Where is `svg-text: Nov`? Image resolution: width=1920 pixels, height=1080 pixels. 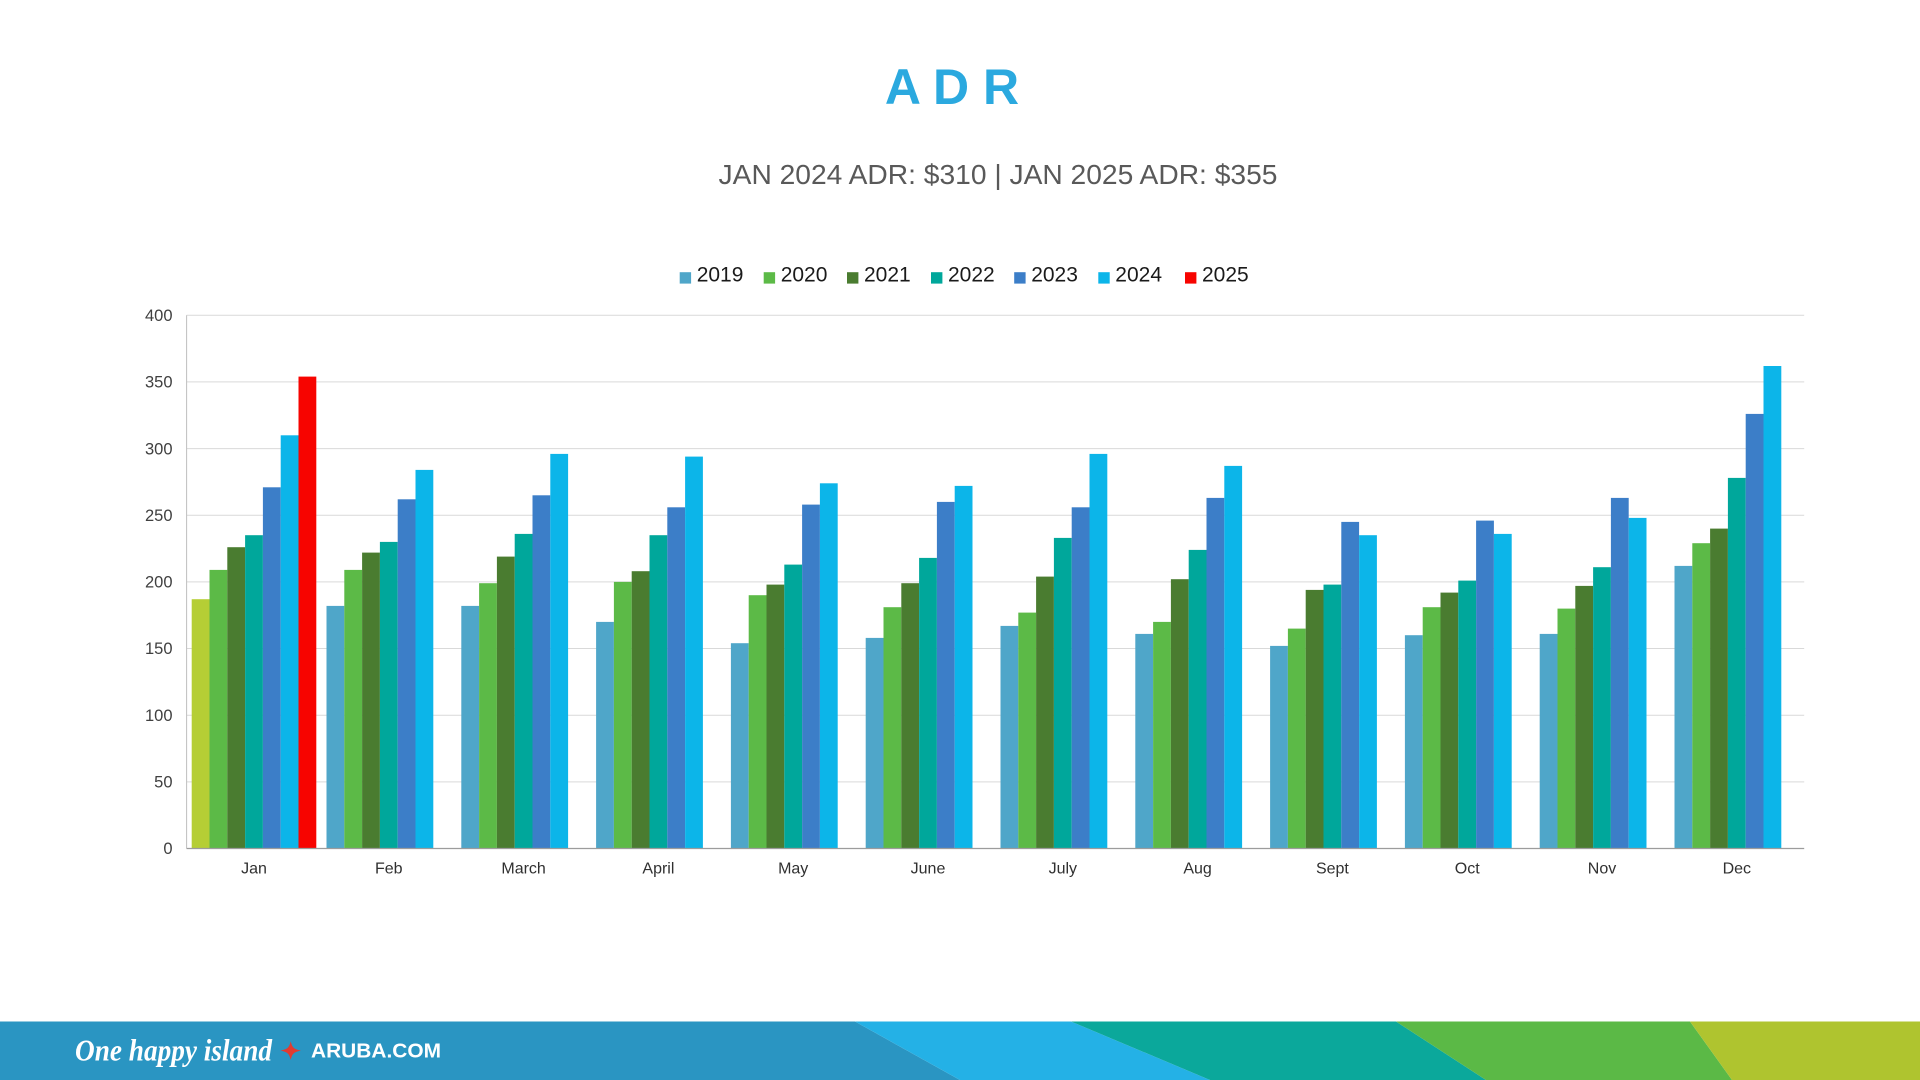
svg-text: Nov is located at coordinates (1602, 869).